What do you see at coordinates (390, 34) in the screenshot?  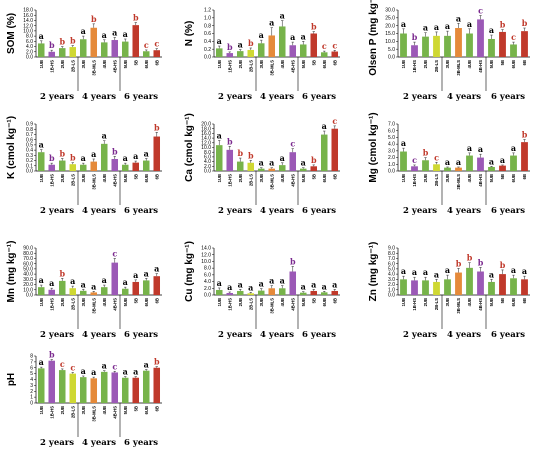 I see `y-tick-label: 15.0` at bounding box center [390, 34].